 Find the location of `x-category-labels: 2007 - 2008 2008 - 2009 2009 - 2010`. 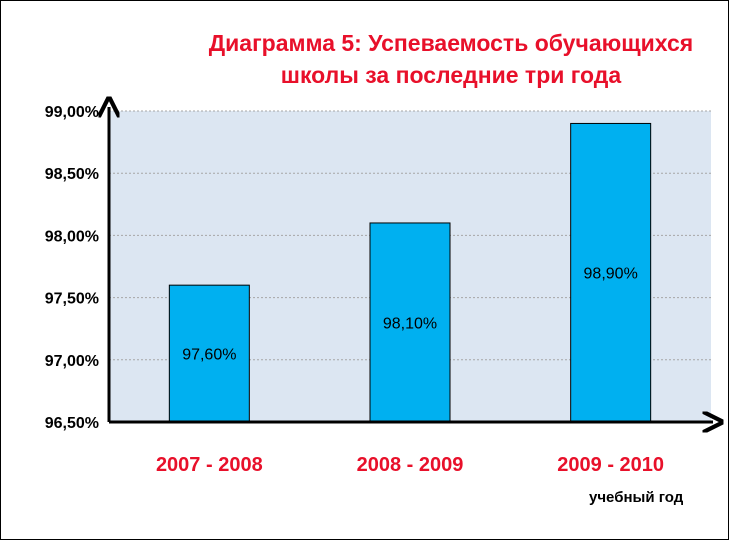

x-category-labels: 2007 - 2008 2008 - 2009 2009 - 2010 is located at coordinates (410, 465).